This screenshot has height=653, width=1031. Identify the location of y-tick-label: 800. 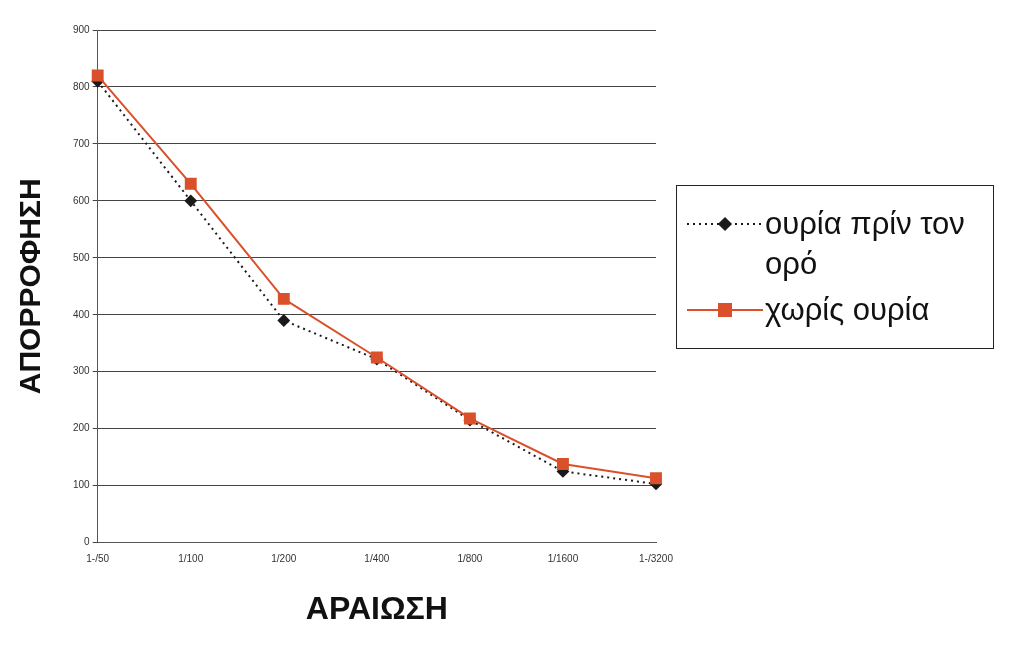
(82, 86).